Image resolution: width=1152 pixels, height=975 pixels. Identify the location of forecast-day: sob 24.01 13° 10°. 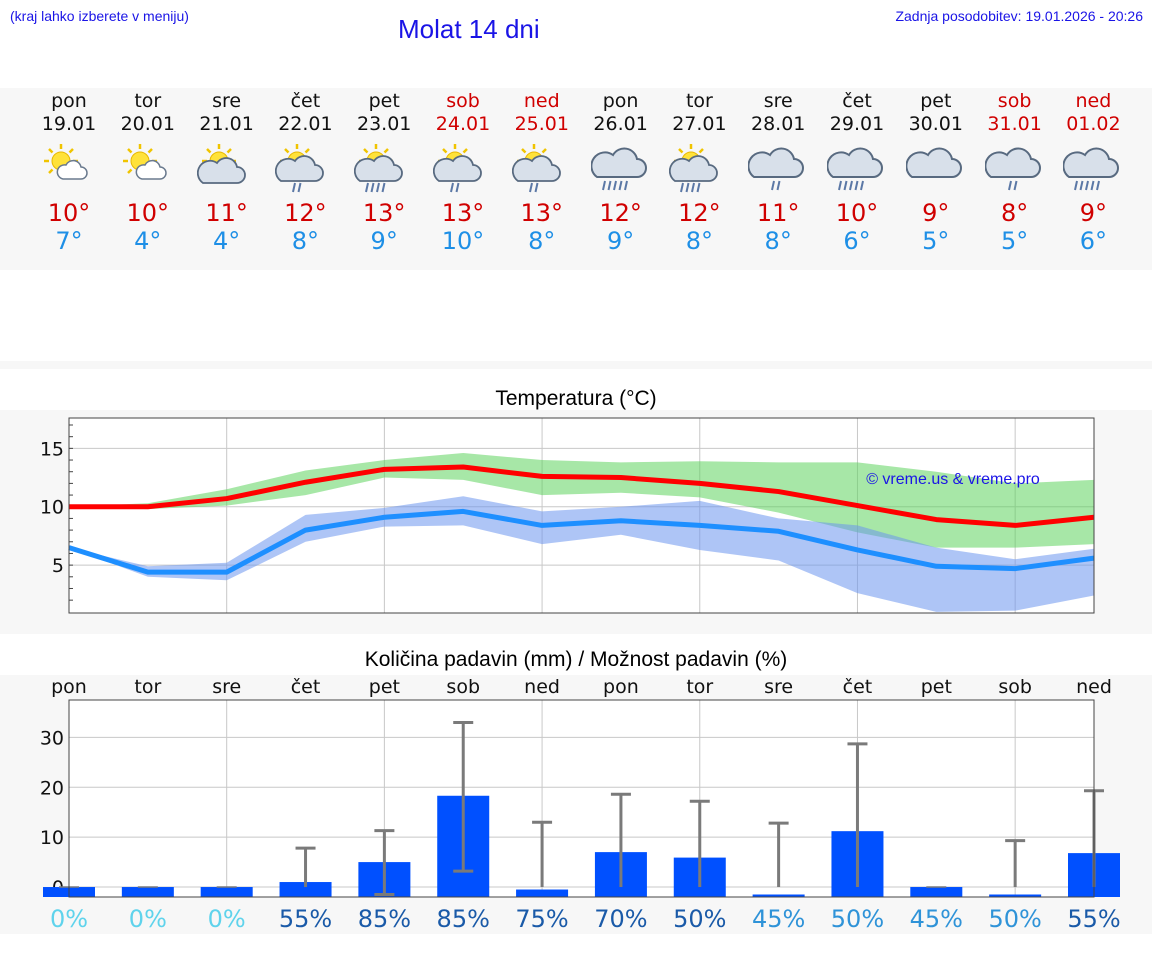
(463, 171).